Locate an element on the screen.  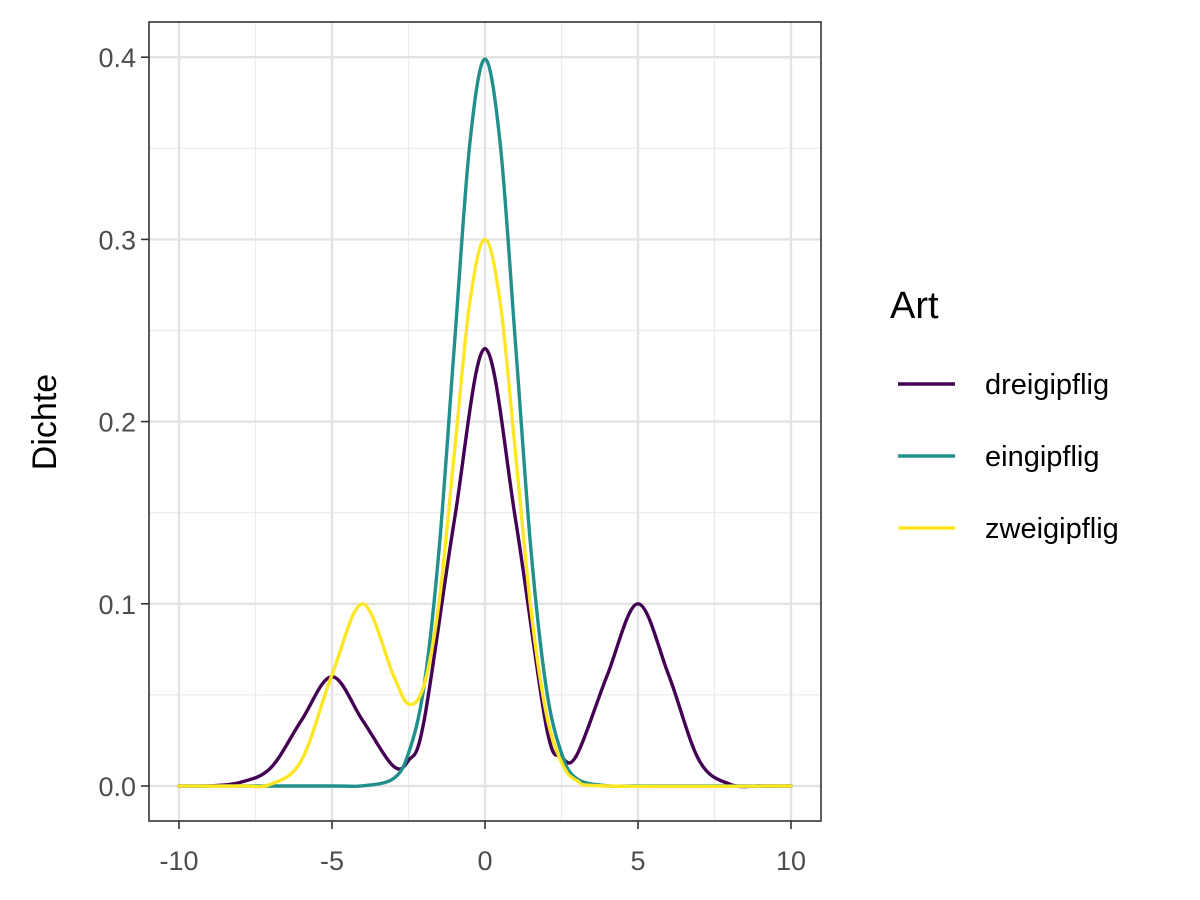
x-axis: -10 -5 0 5 10 is located at coordinates (482, 848).